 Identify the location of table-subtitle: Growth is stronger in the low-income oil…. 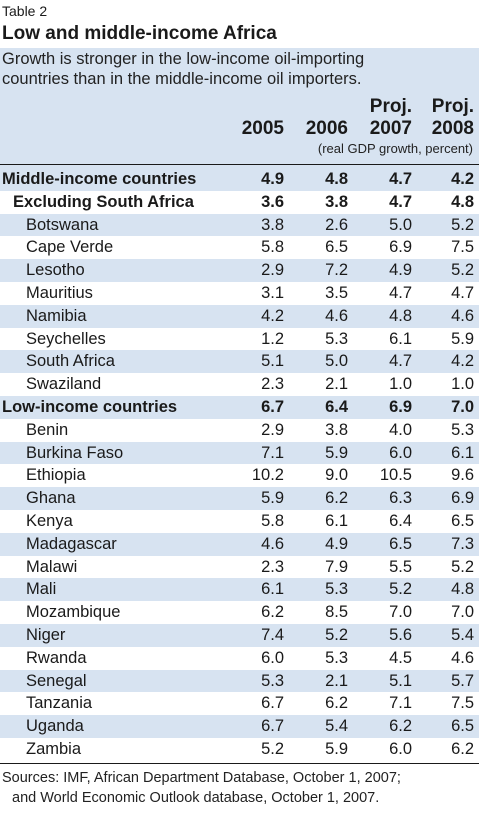
(239, 69).